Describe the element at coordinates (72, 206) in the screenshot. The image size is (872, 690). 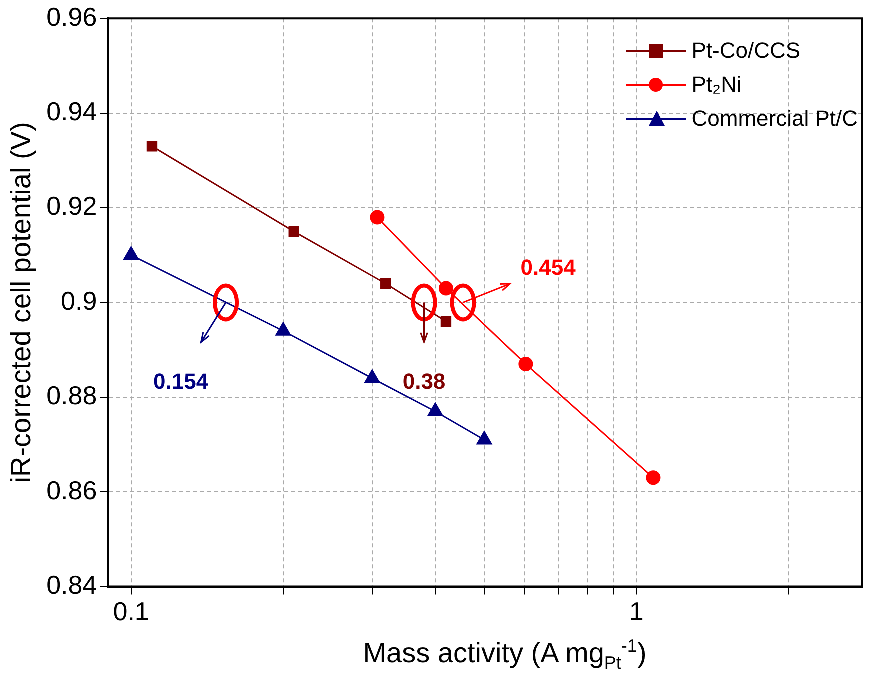
I see `y-tick-label: 0.92` at that location.